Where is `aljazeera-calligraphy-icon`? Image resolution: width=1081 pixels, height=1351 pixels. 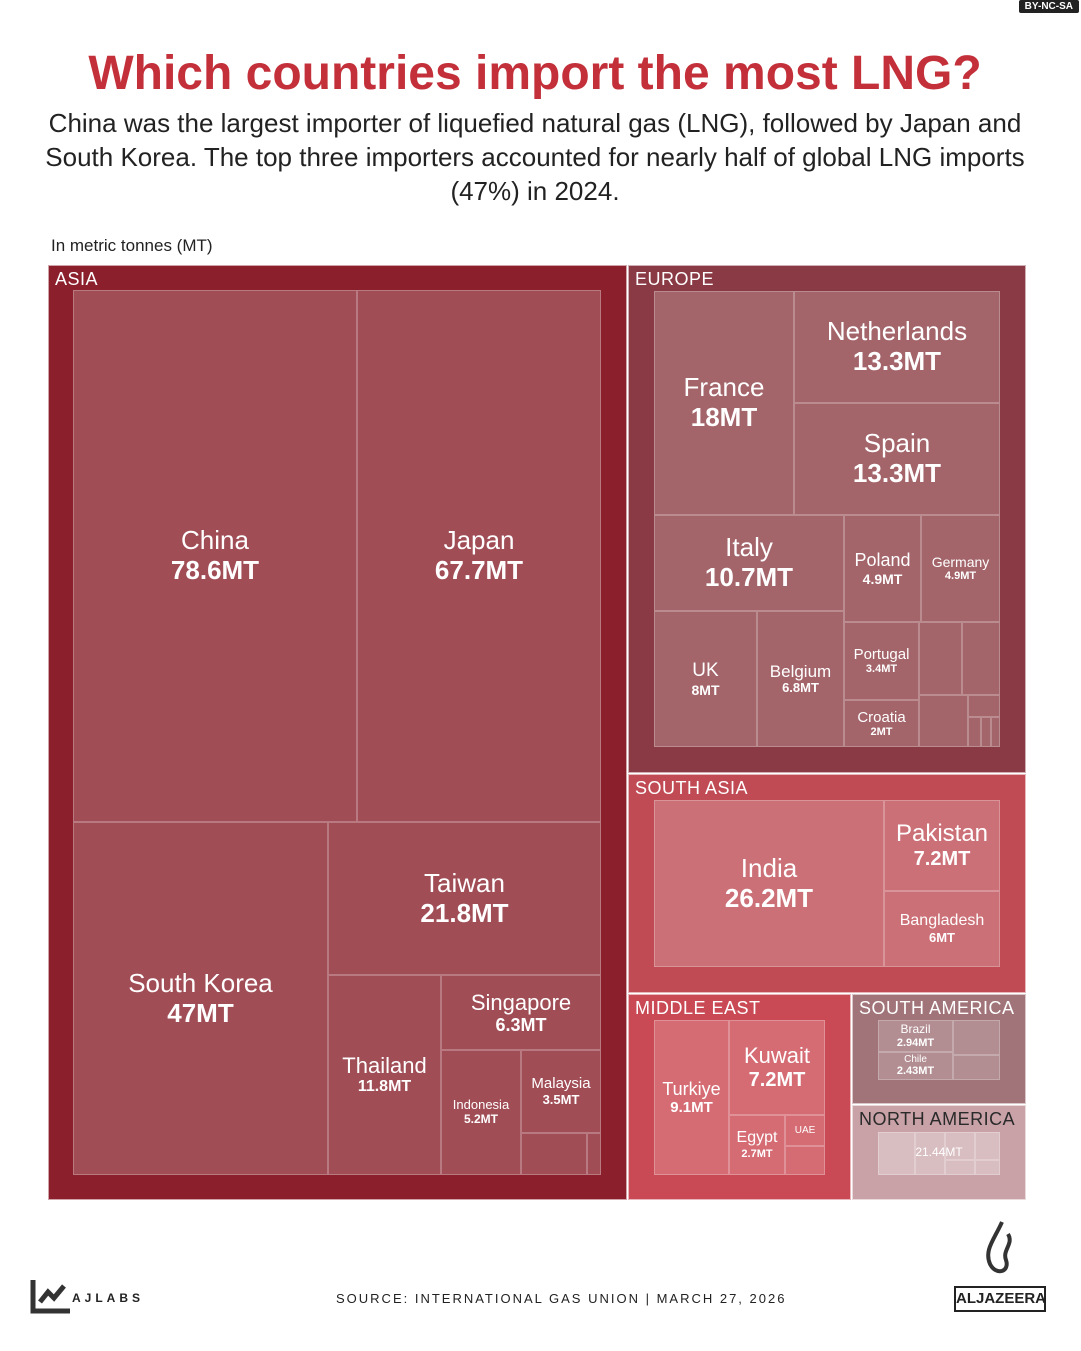
aljazeera-calligraphy-icon is located at coordinates (999, 1247).